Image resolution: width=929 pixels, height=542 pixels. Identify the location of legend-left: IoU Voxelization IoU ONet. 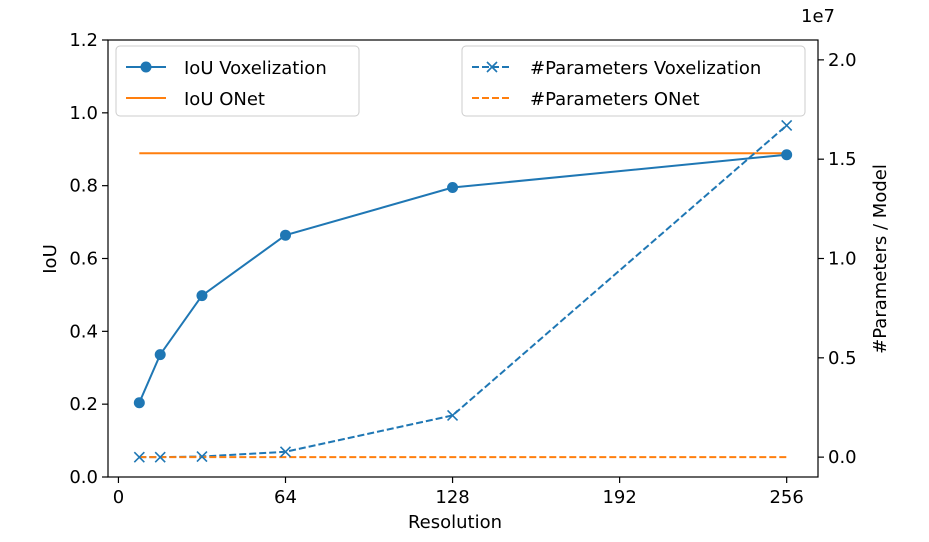
(237, 81).